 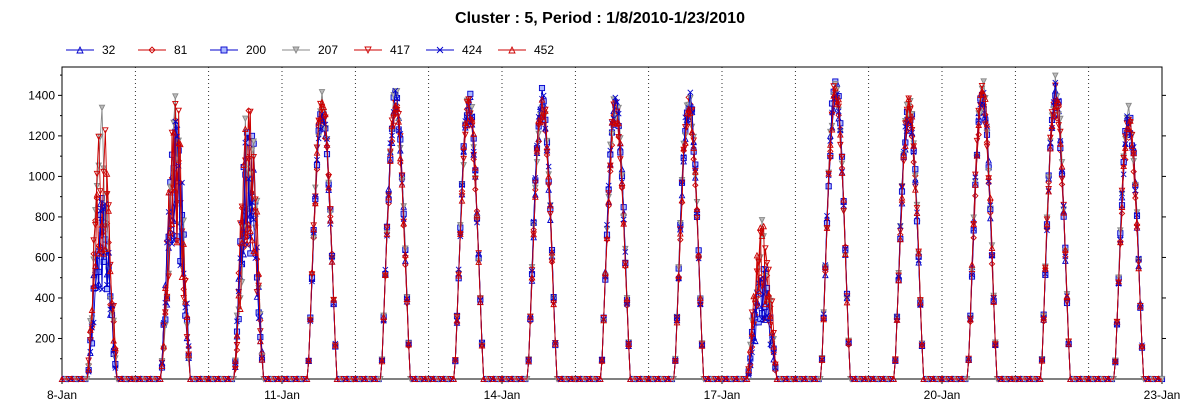 What do you see at coordinates (1162, 395) in the screenshot?
I see `x-tick-label: 23-Jan` at bounding box center [1162, 395].